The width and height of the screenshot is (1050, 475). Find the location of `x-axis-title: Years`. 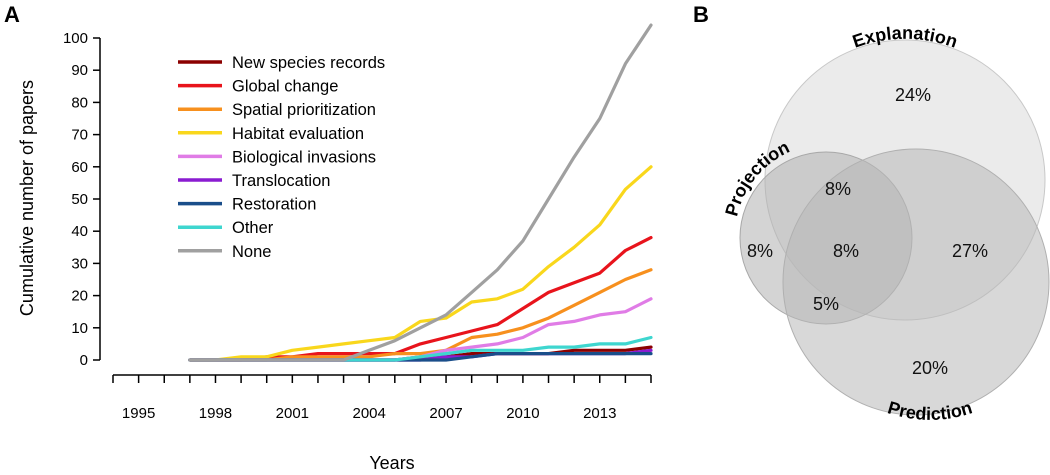

x-axis-title: Years is located at coordinates (391, 463).